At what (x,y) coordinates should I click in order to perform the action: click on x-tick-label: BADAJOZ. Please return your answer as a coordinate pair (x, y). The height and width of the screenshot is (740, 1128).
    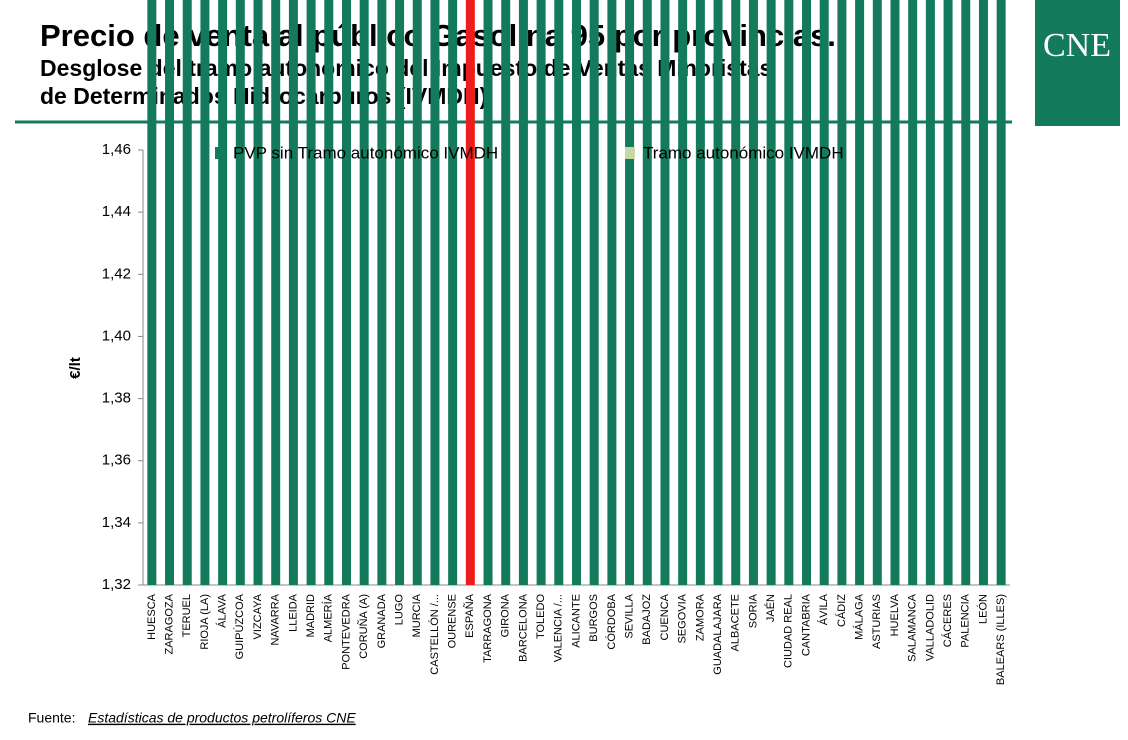
    Looking at the image, I should click on (647, 619).